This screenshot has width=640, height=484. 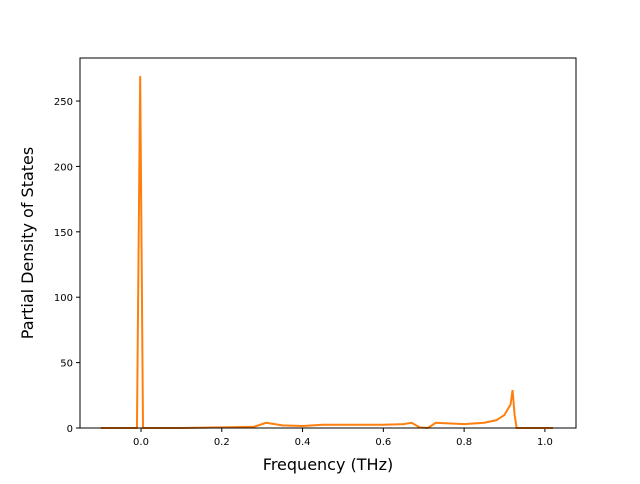 I want to click on y-tick-label: 50, so click(x=66, y=364).